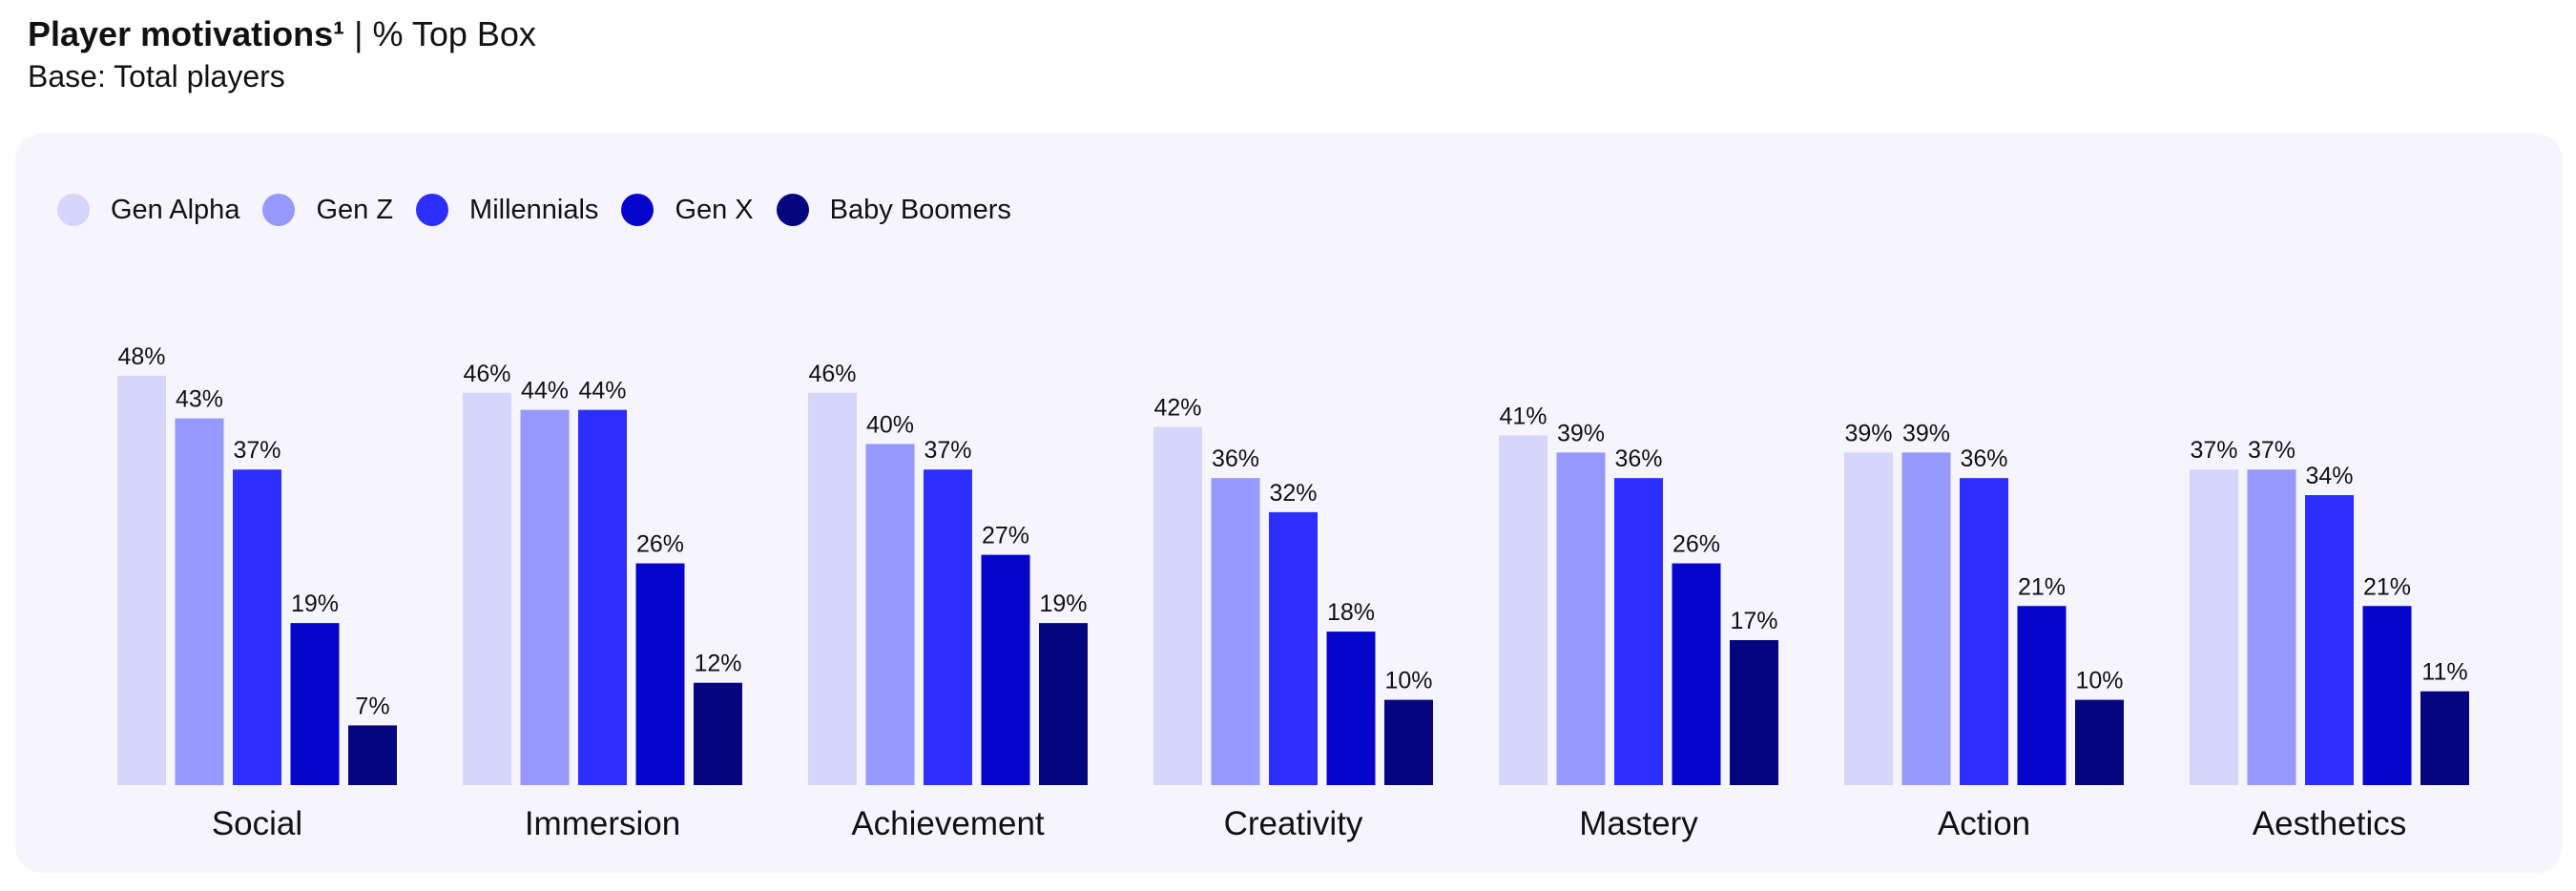 The width and height of the screenshot is (2576, 891). What do you see at coordinates (1696, 544) in the screenshot?
I see `data-label-mastery-gen-x: 26%` at bounding box center [1696, 544].